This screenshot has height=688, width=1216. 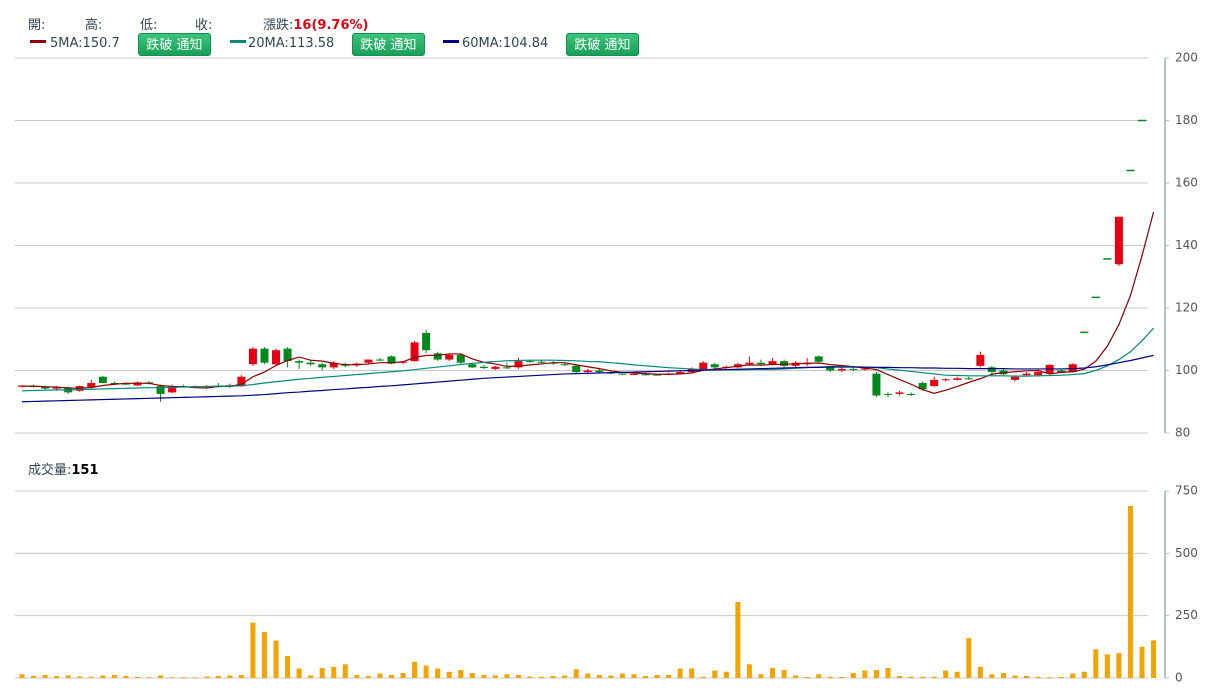 What do you see at coordinates (311, 43) in the screenshot?
I see `value: 113.58` at bounding box center [311, 43].